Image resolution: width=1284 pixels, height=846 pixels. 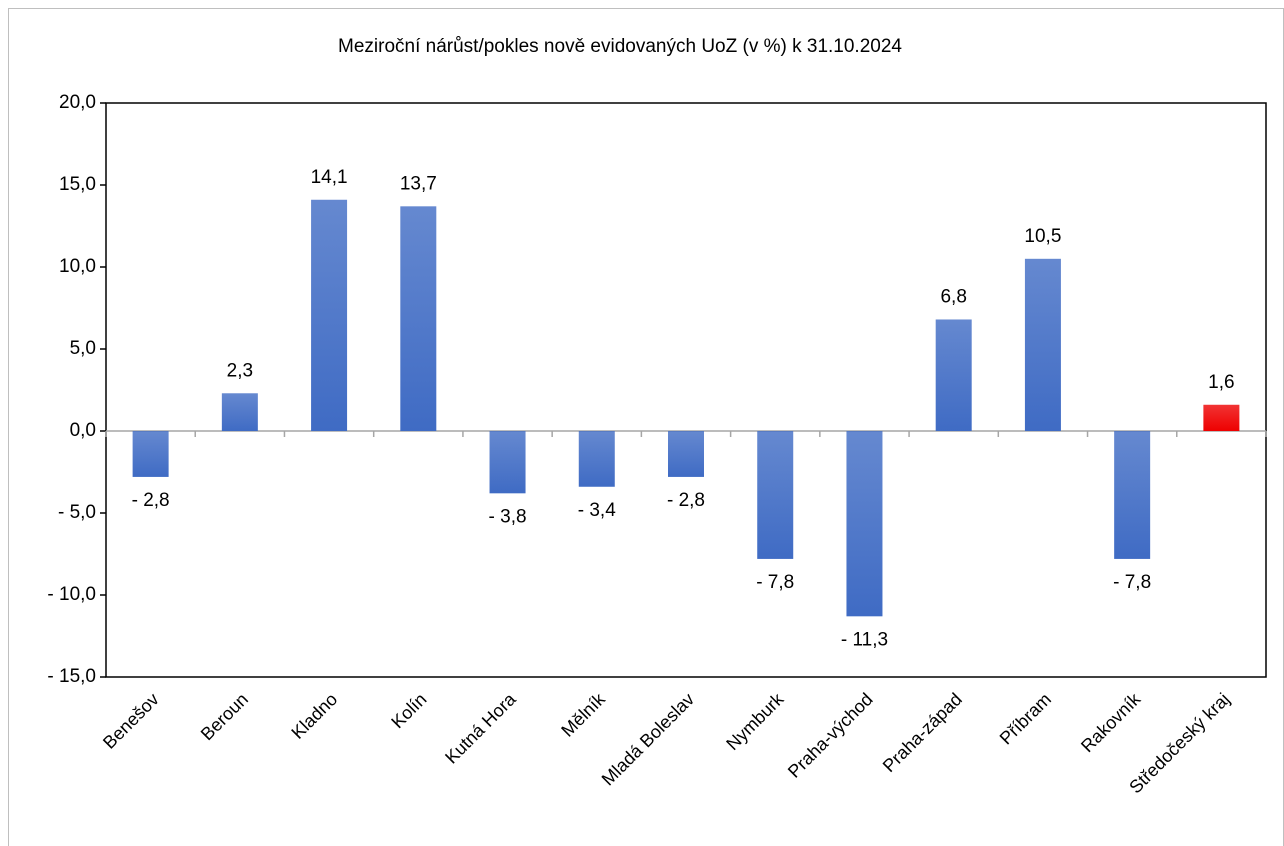 What do you see at coordinates (131, 721) in the screenshot?
I see `x-tick-label: Benešov` at bounding box center [131, 721].